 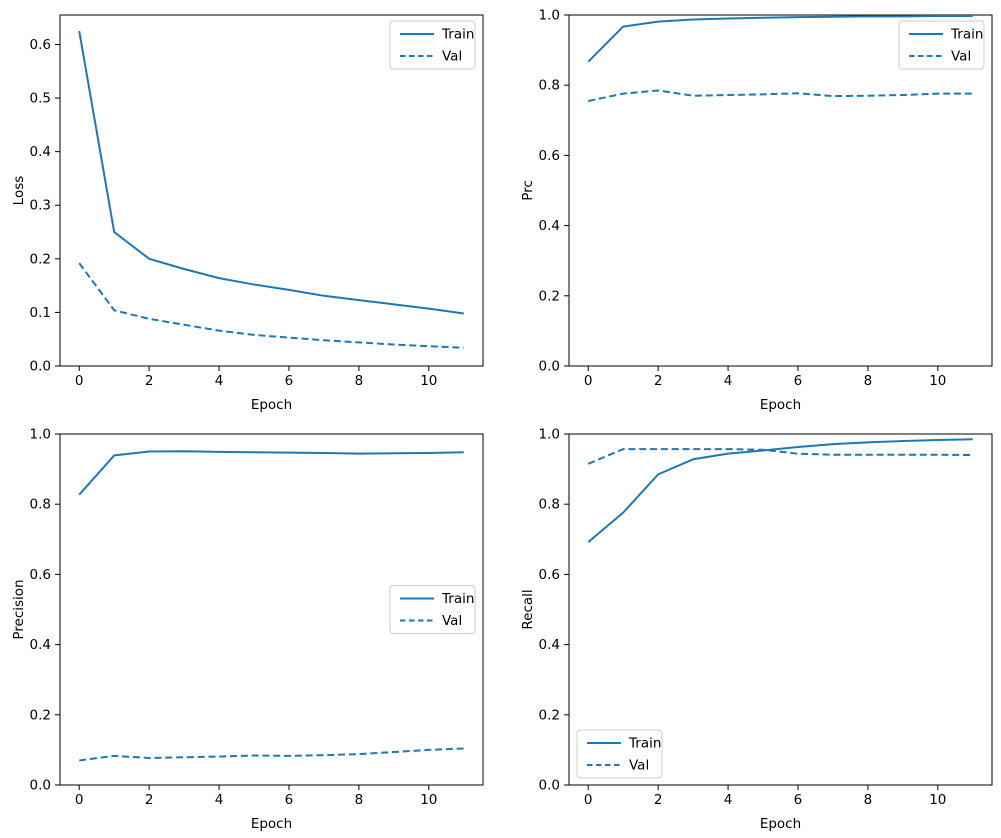 I want to click on y-axis-label: Prc, so click(x=528, y=190).